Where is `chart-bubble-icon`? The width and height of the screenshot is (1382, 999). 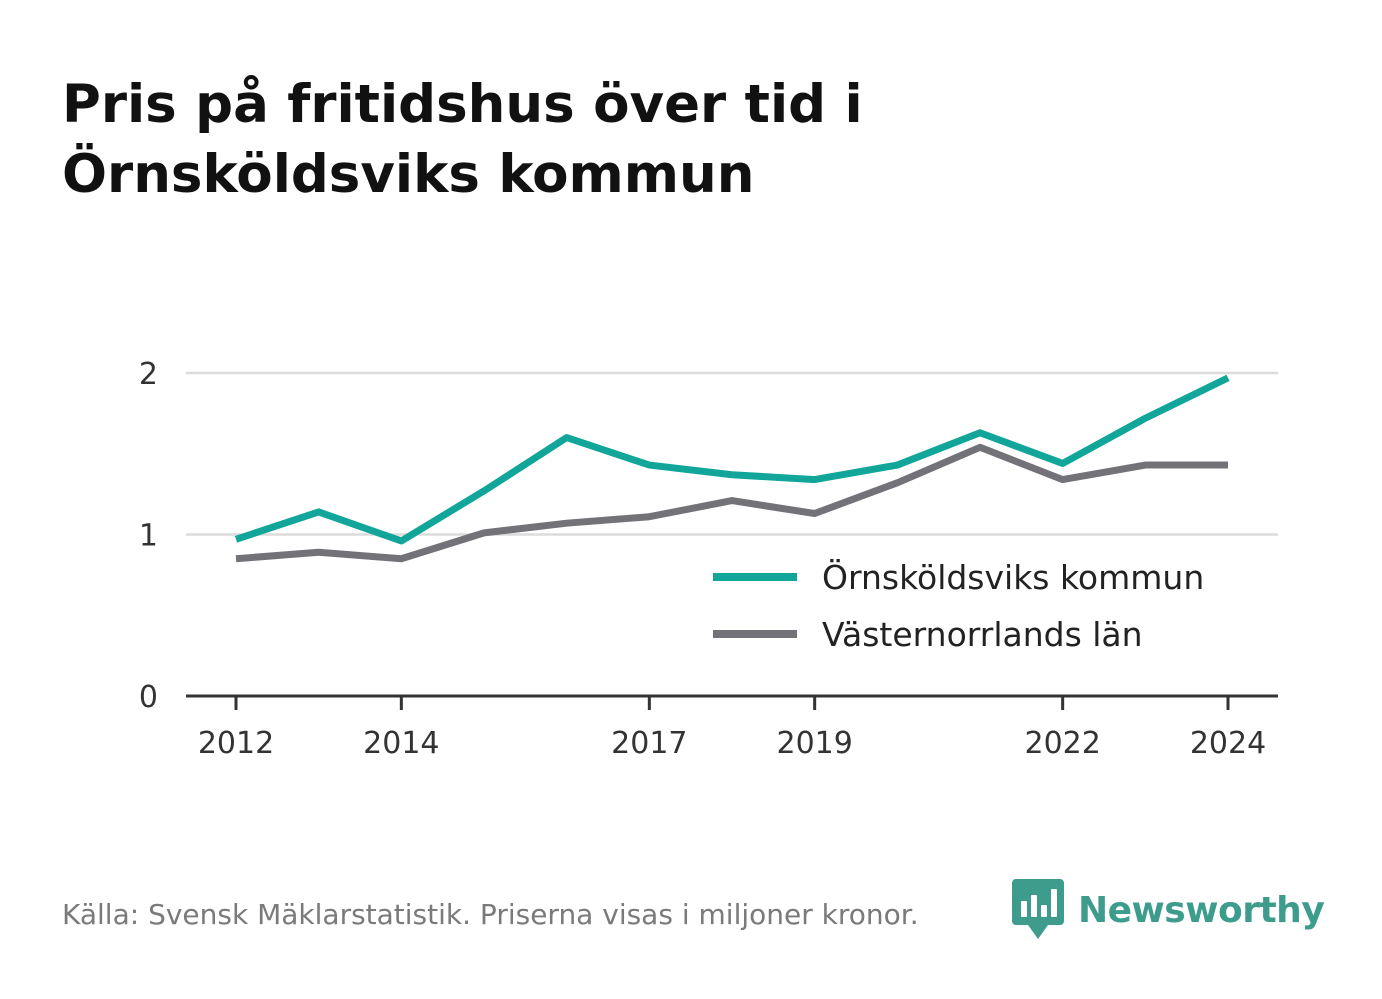 chart-bubble-icon is located at coordinates (1038, 909).